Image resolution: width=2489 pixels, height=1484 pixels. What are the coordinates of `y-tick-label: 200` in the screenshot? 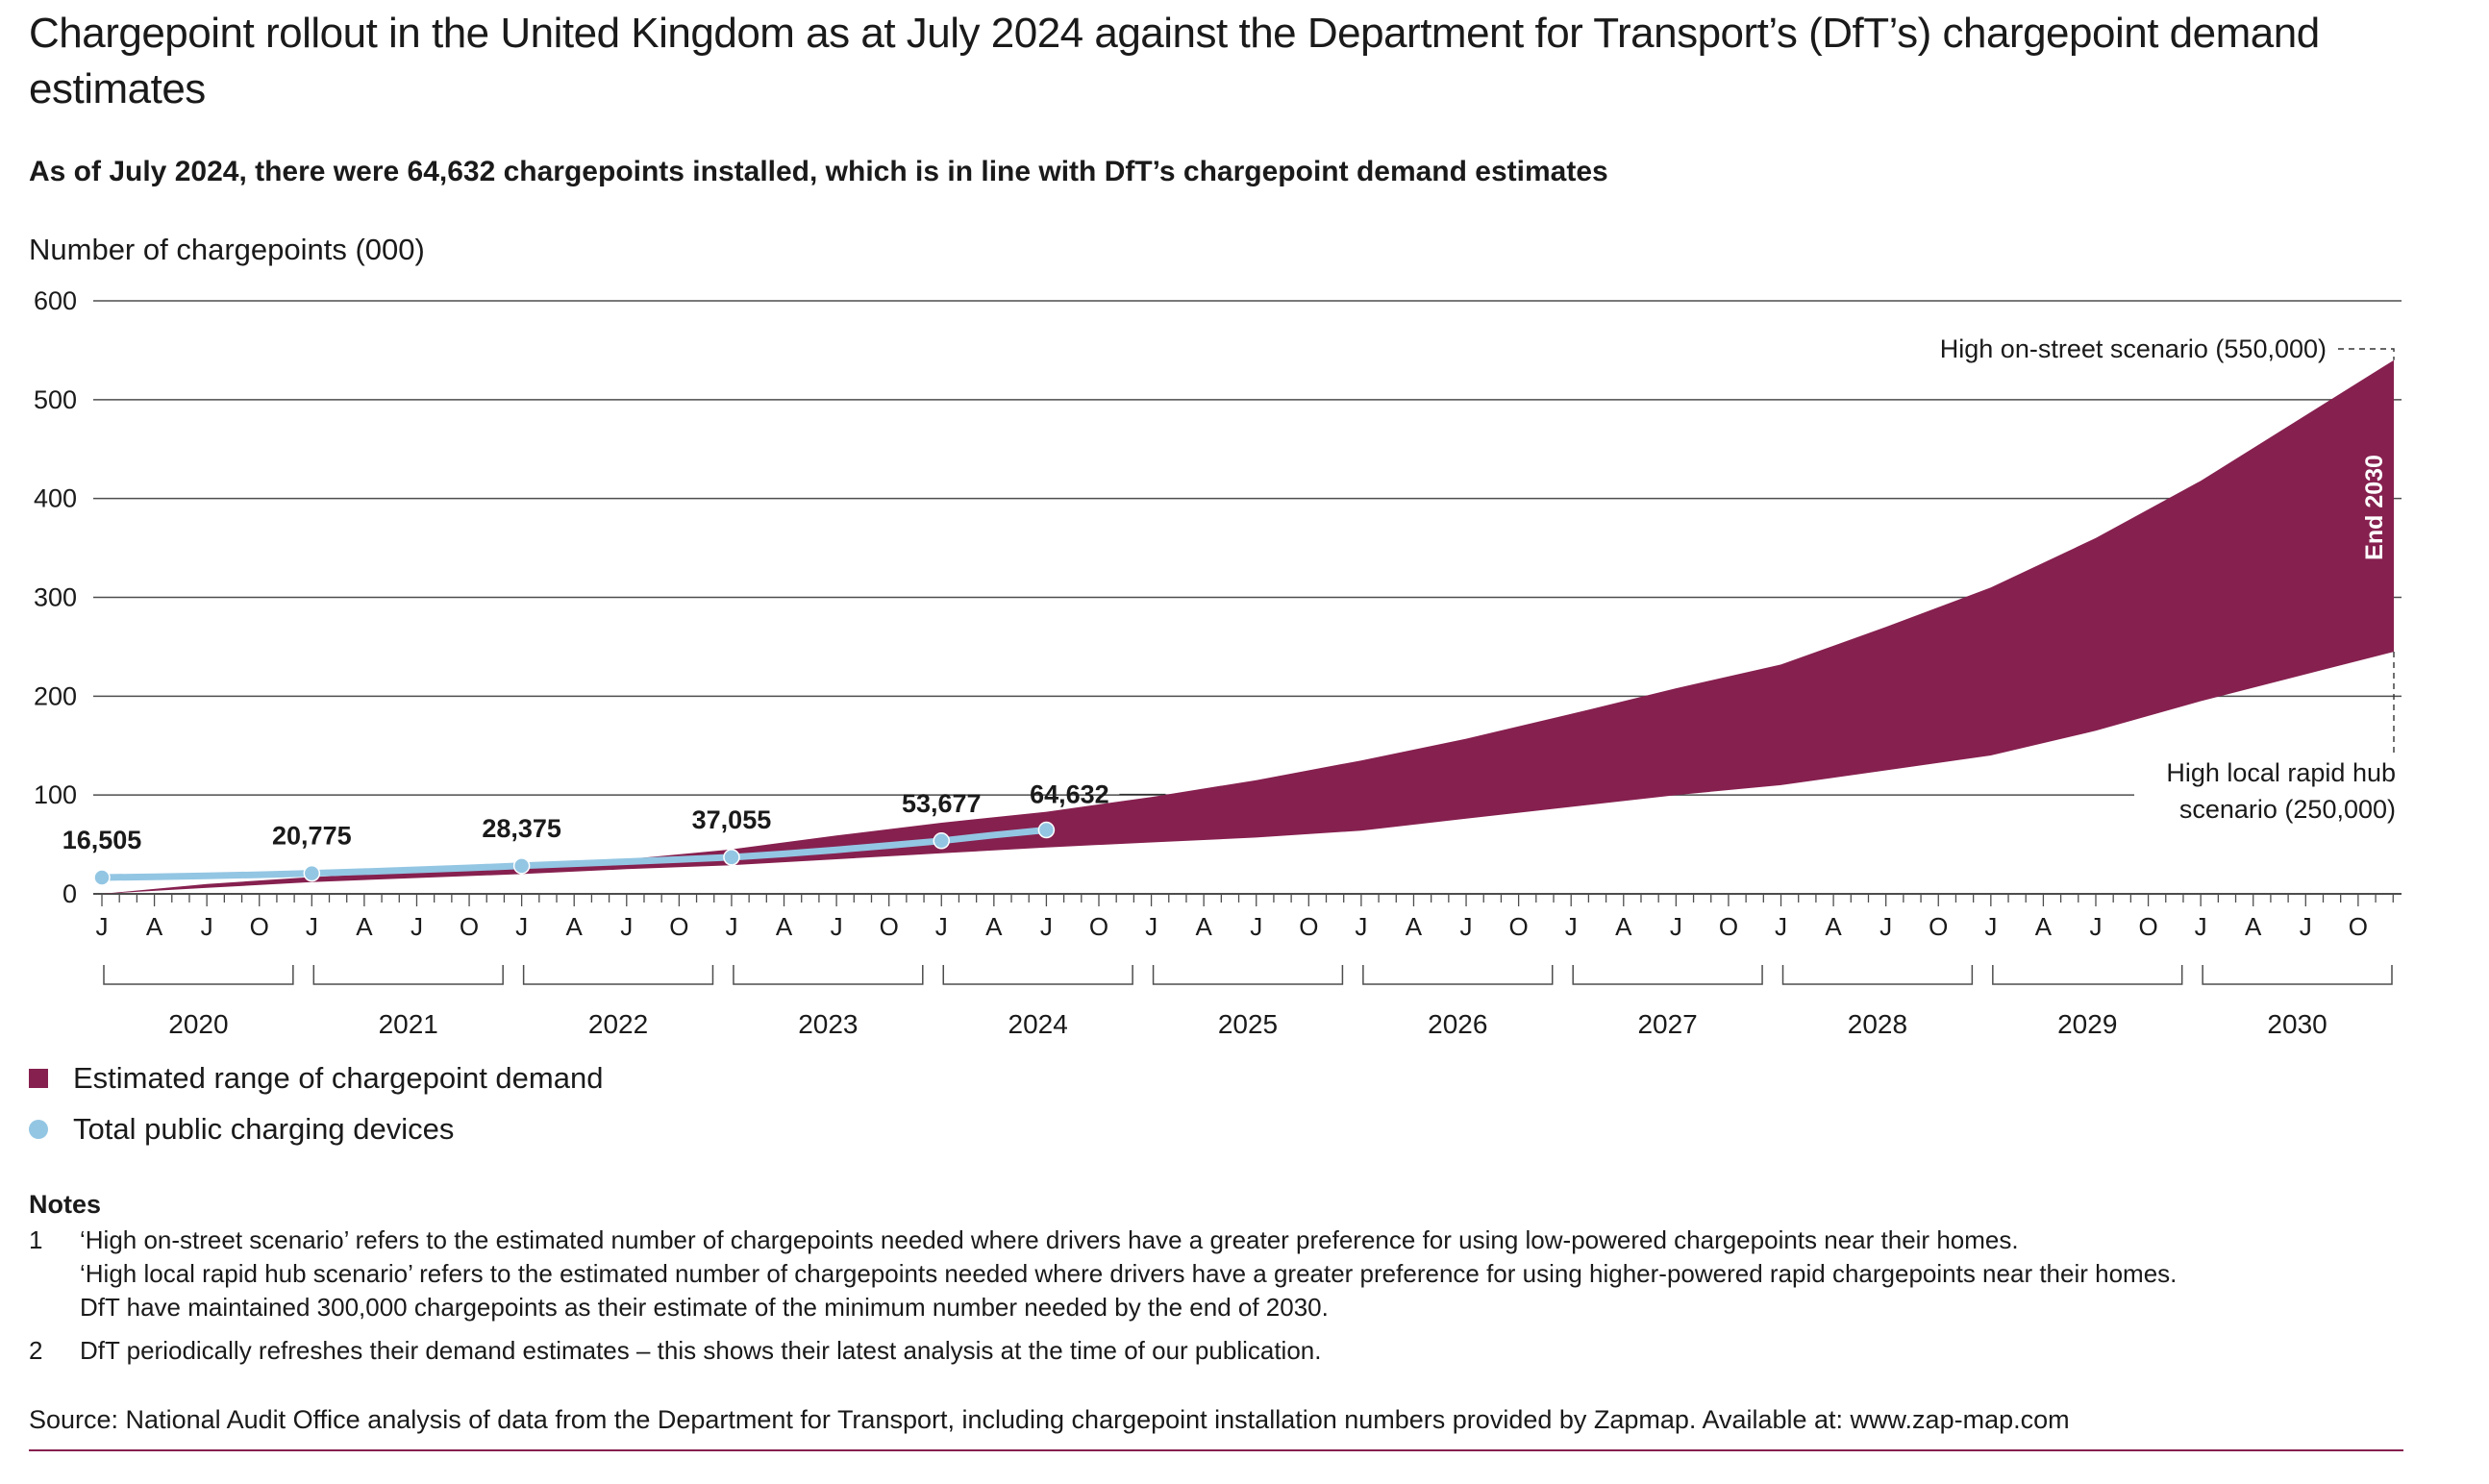 It's located at (55, 695).